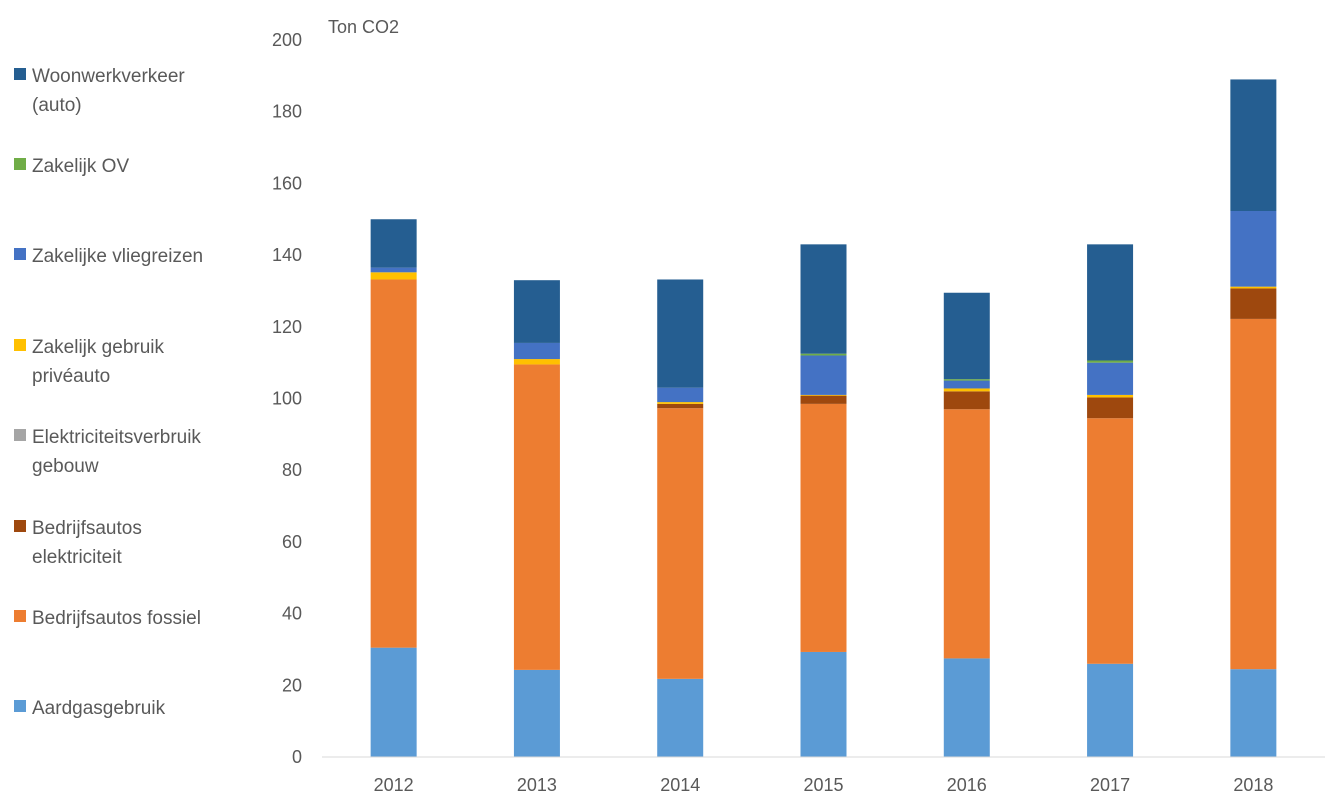  Describe the element at coordinates (108, 91) in the screenshot. I see `legend-label: Woonwerkverkeer (auto)` at that location.